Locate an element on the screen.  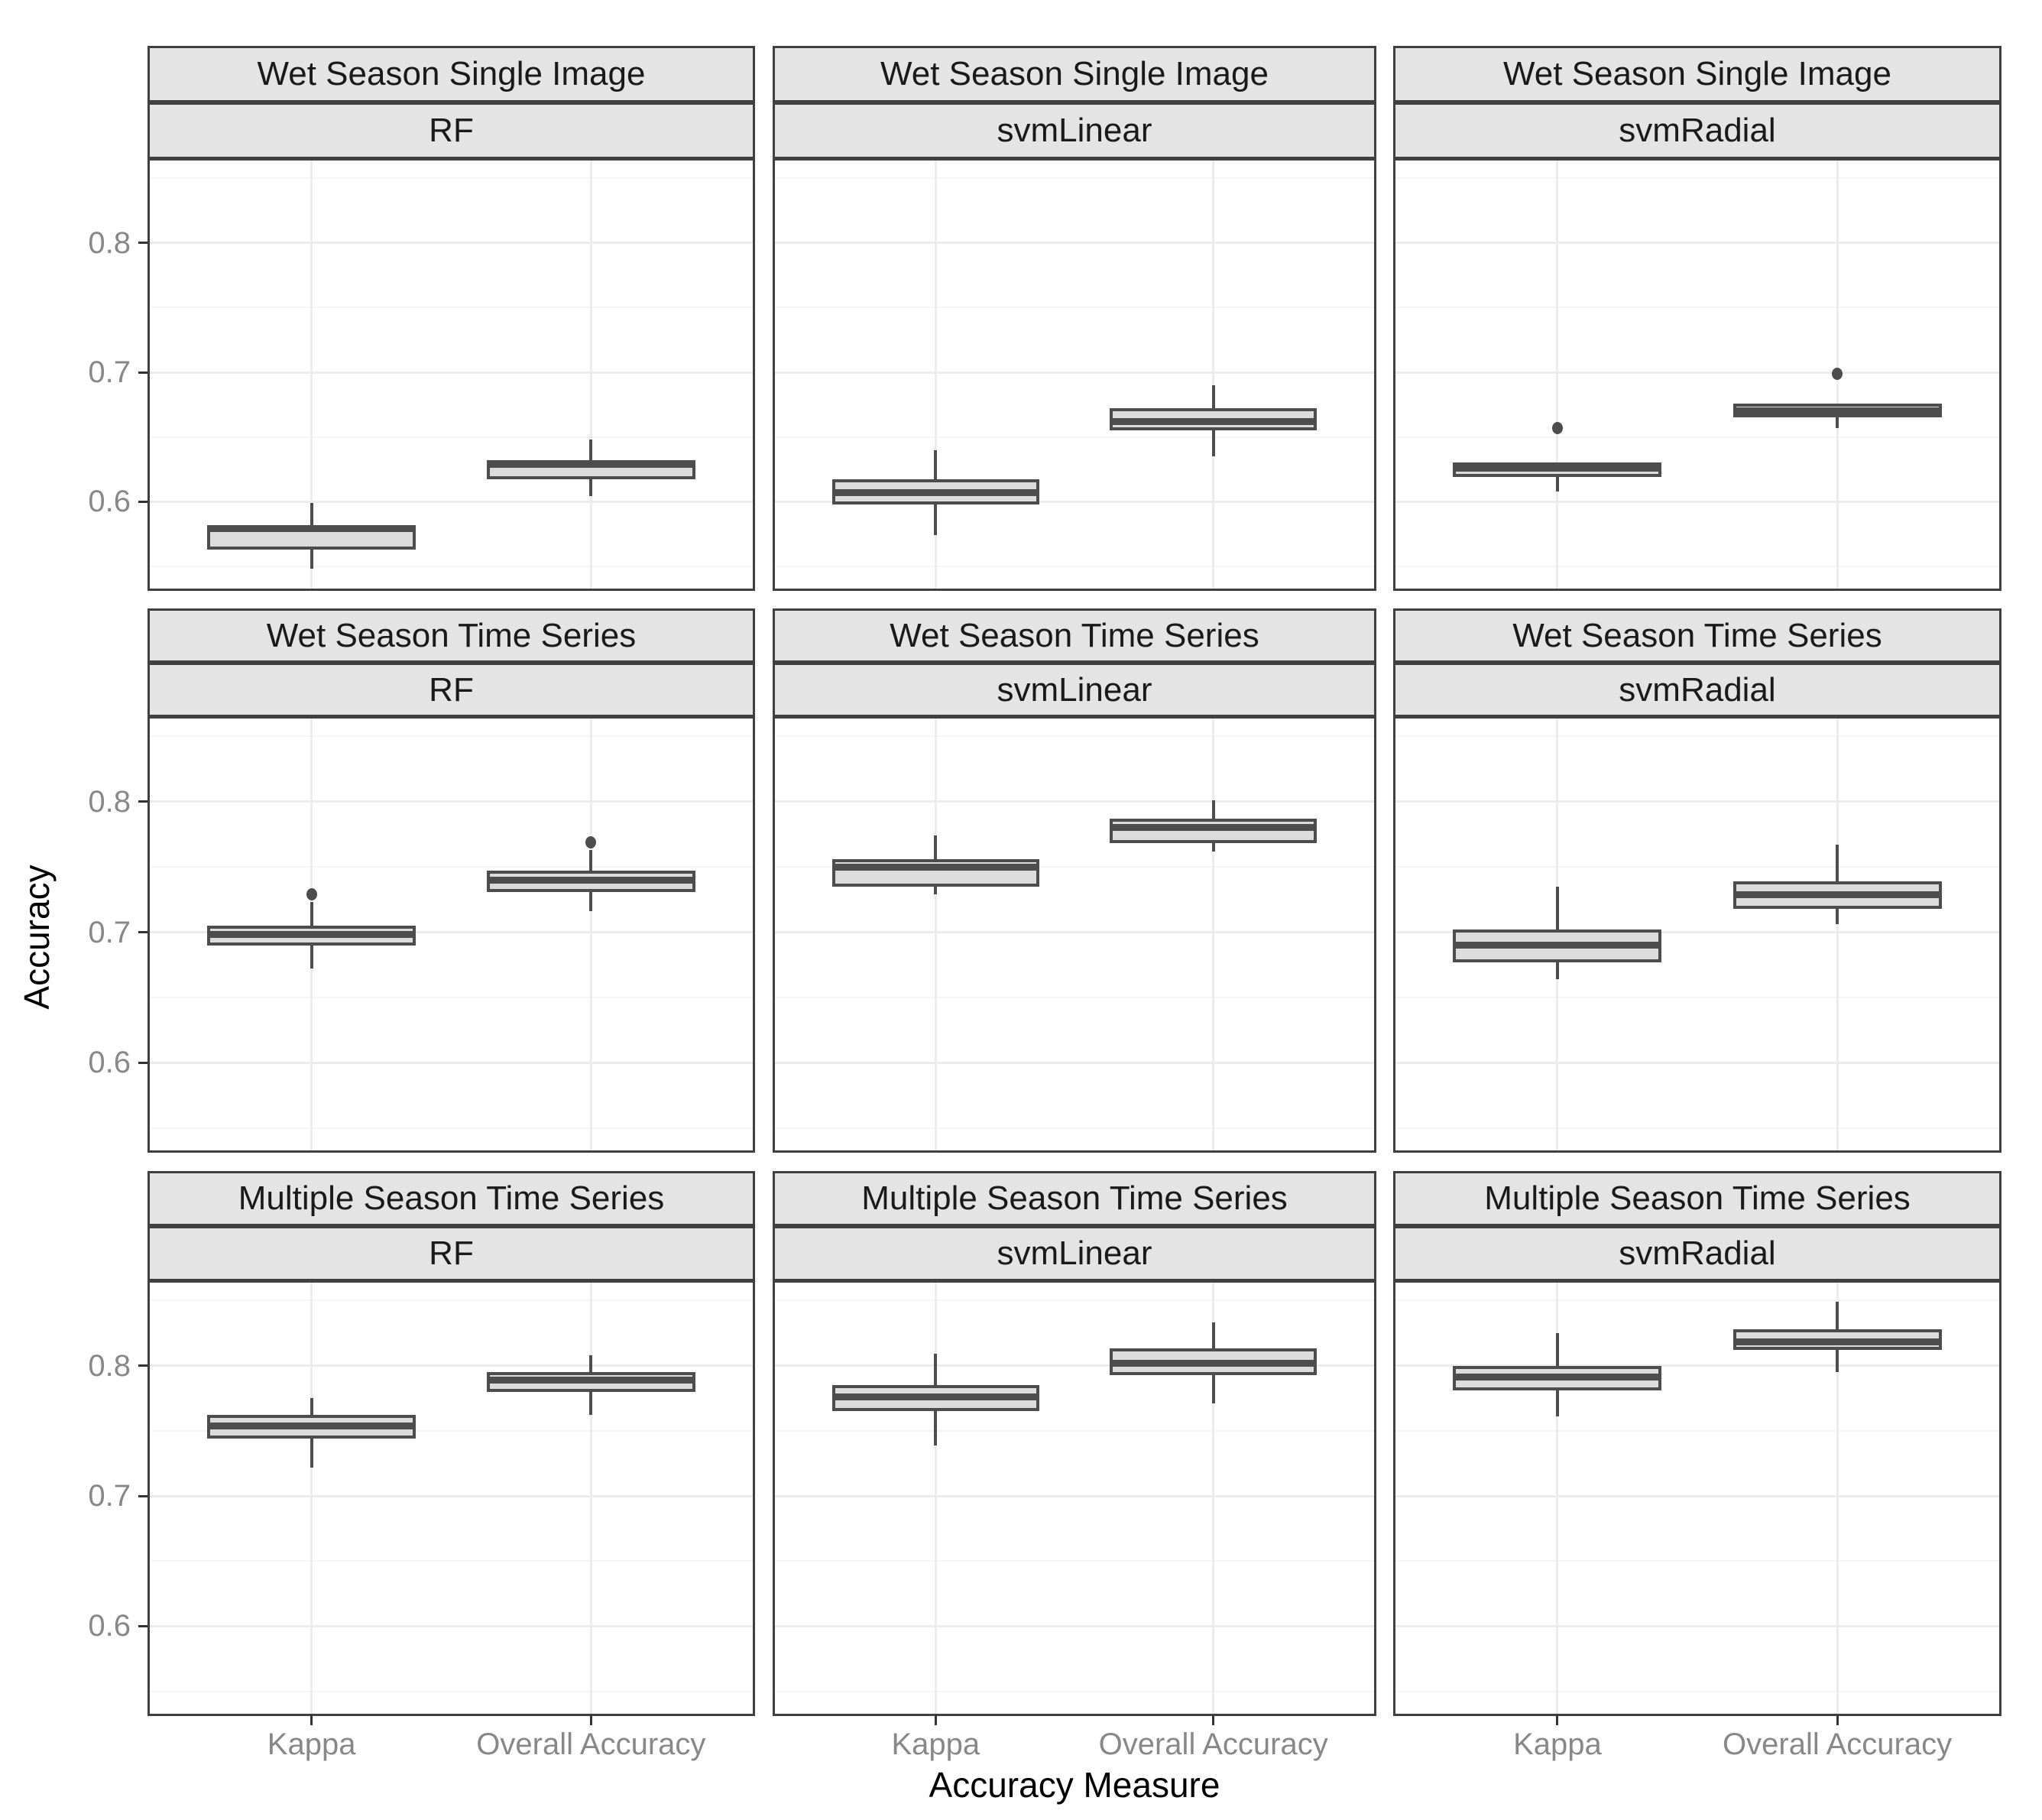
facet-strip-classifier: RF is located at coordinates (451, 130).